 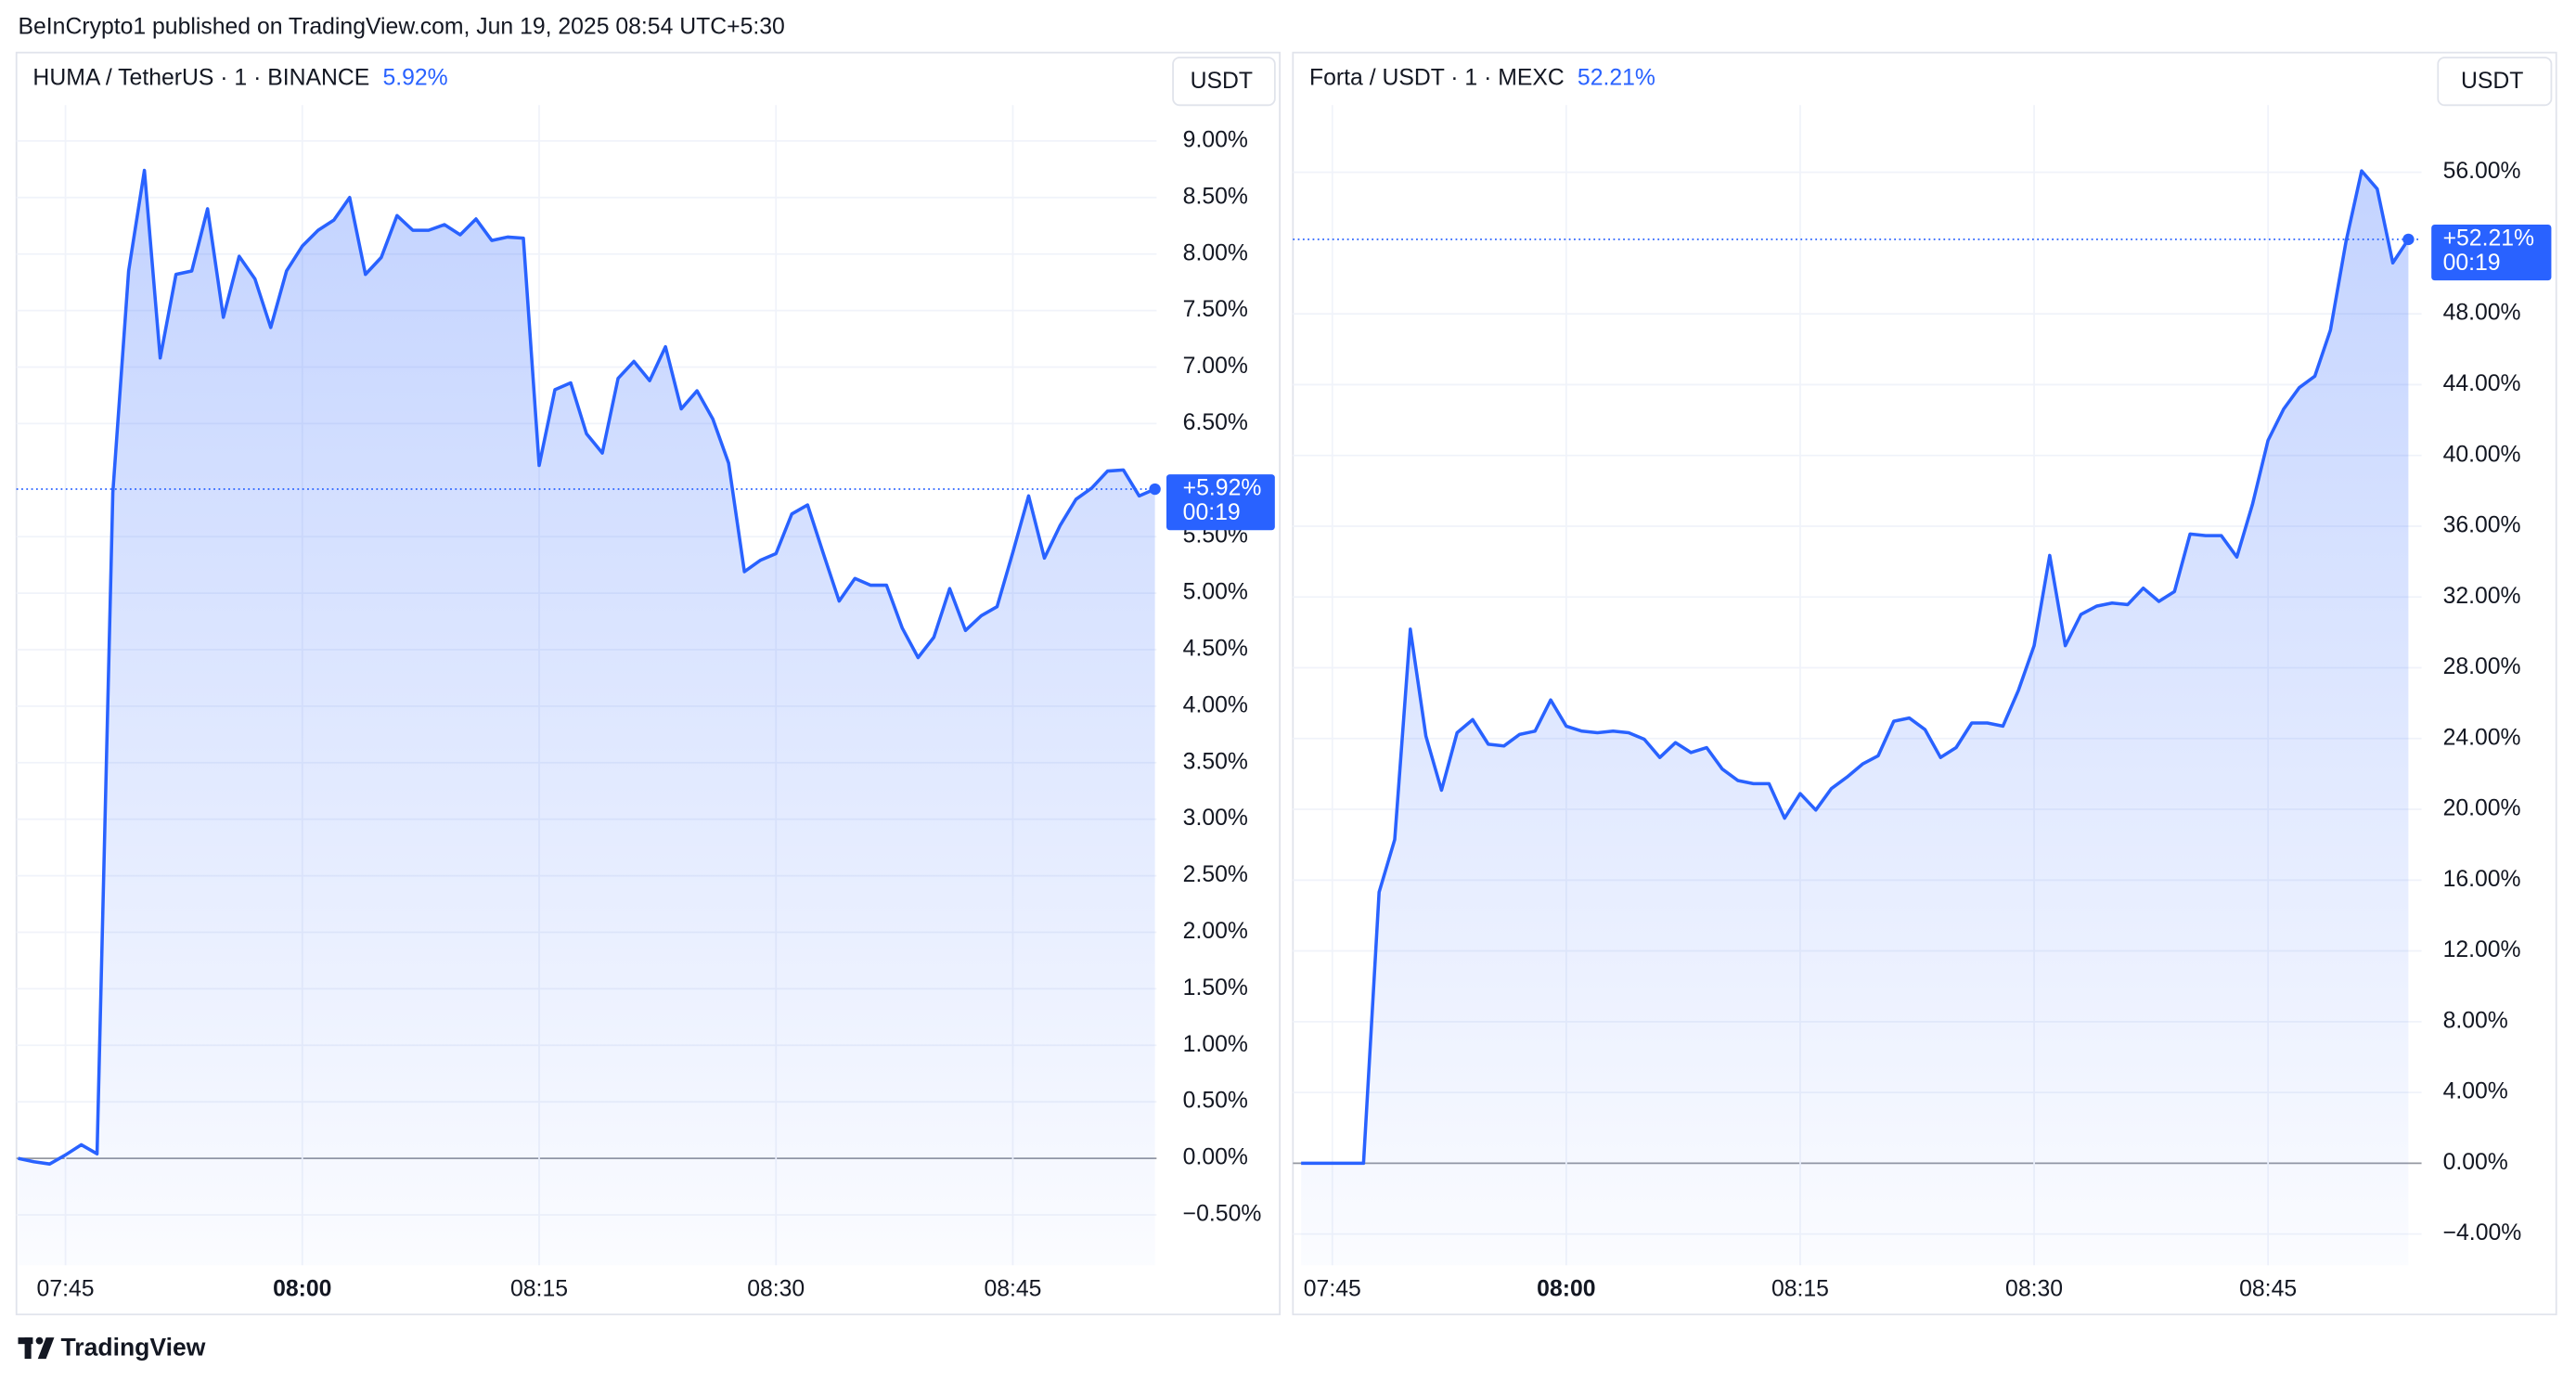 What do you see at coordinates (2482, 950) in the screenshot?
I see `y-tick-label: 12.00%` at bounding box center [2482, 950].